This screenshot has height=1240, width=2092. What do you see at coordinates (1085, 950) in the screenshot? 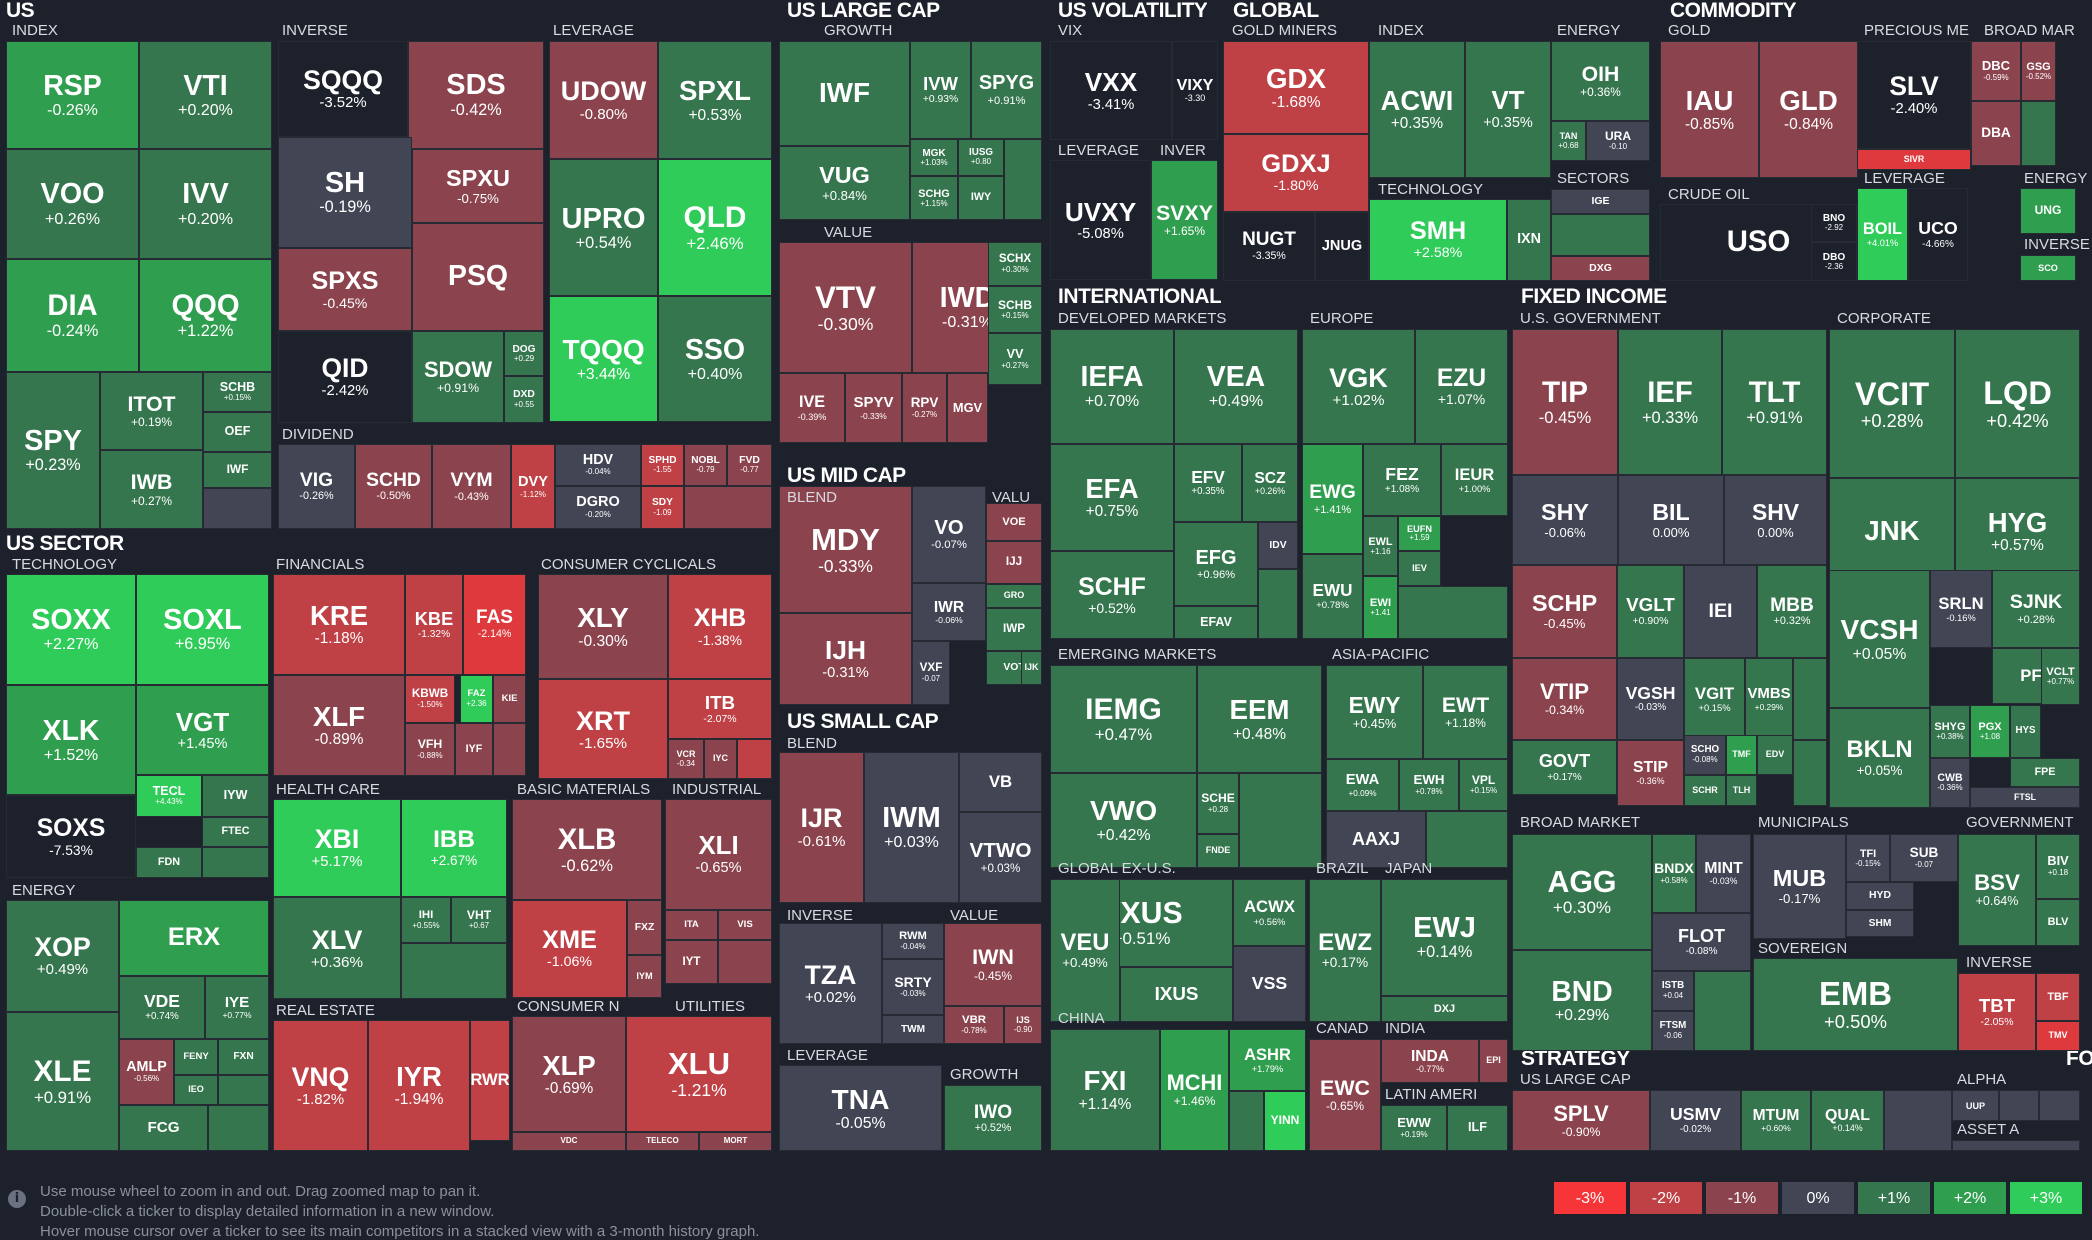
I see `ticker-veu: VEU +0.49%` at bounding box center [1085, 950].